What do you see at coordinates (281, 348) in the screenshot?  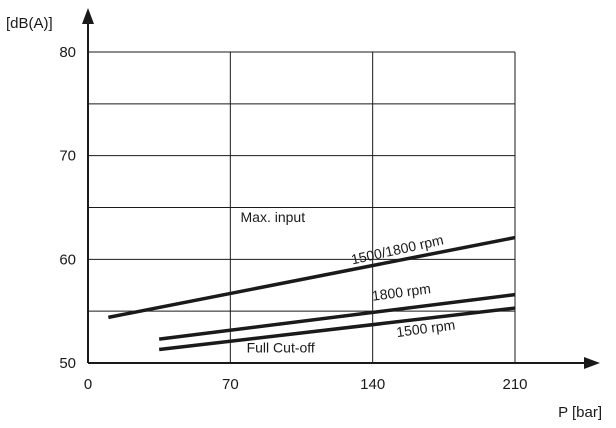 I see `annotation-label: Full Cut-off` at bounding box center [281, 348].